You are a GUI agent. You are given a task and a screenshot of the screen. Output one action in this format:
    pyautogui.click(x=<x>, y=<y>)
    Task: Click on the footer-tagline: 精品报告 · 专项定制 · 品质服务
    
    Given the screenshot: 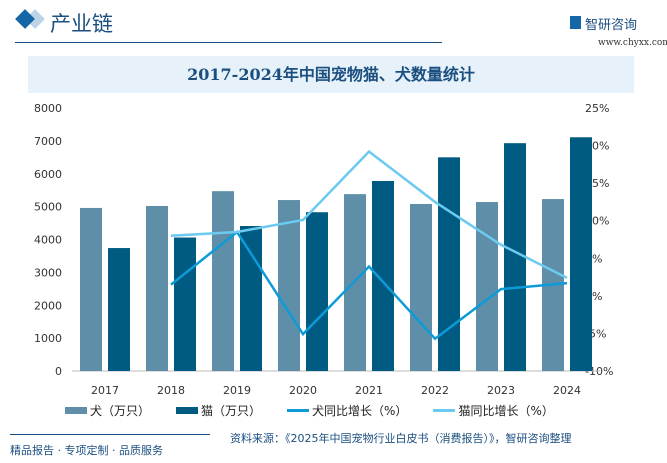 What is the action you would take?
    pyautogui.click(x=86, y=450)
    